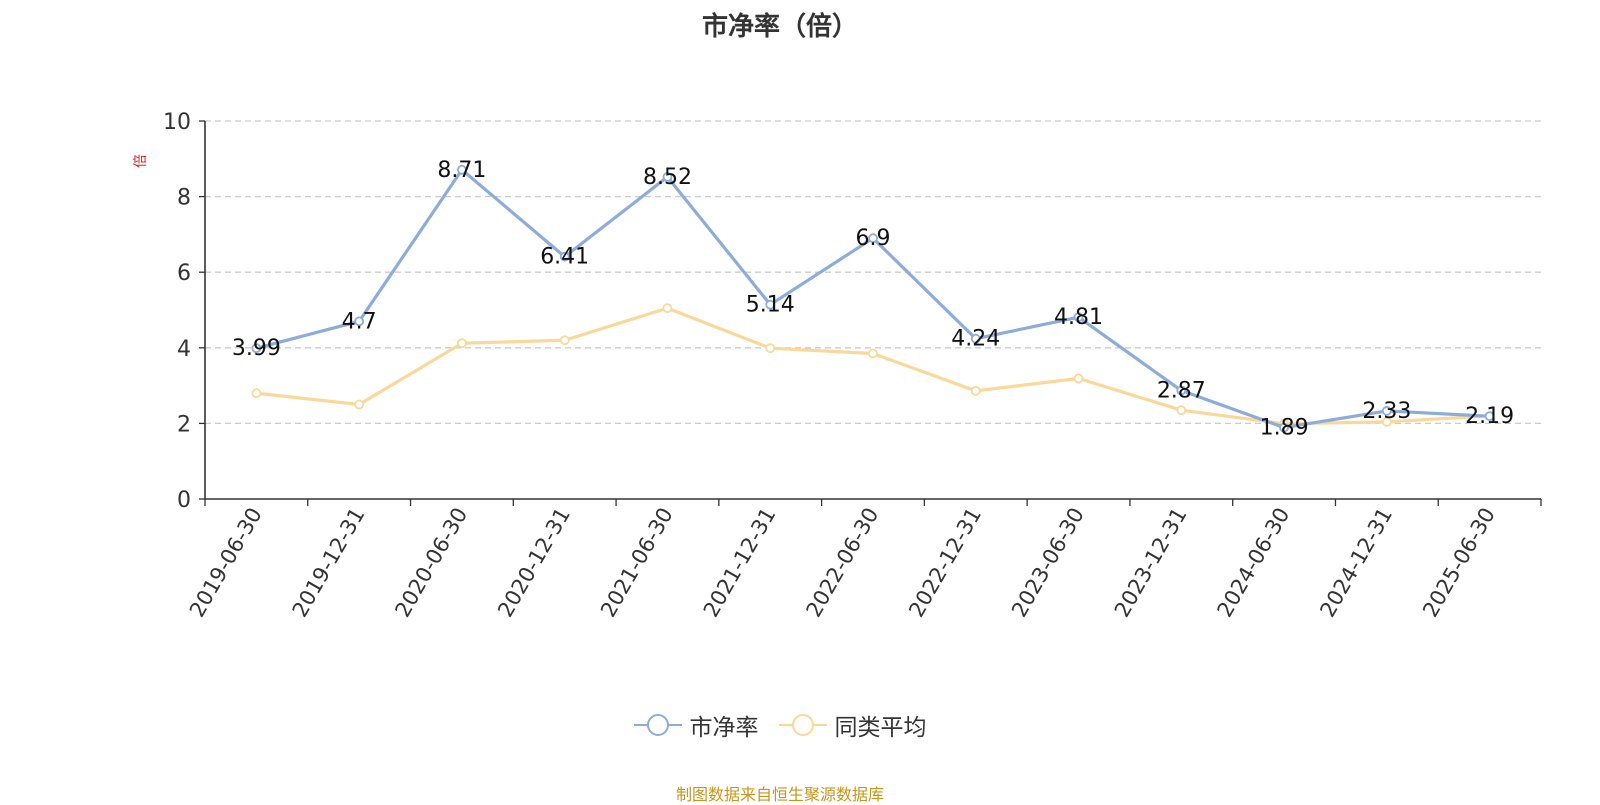 This screenshot has width=1600, height=805. What do you see at coordinates (779, 794) in the screenshot?
I see `source-note: 制图数据来自恒生聚源数据库` at bounding box center [779, 794].